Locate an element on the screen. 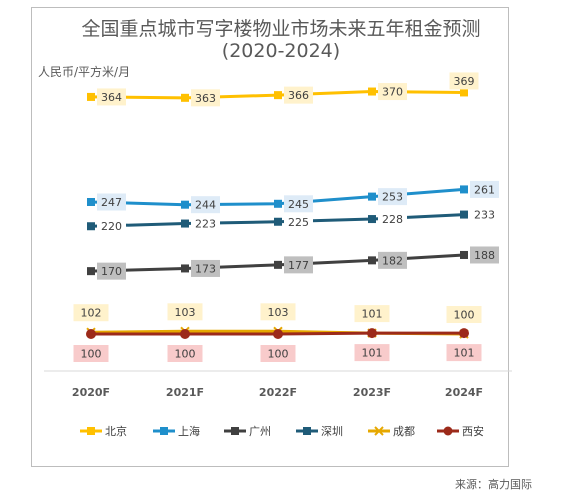 The width and height of the screenshot is (562, 499). data-point-西安-0 is located at coordinates (91, 334).